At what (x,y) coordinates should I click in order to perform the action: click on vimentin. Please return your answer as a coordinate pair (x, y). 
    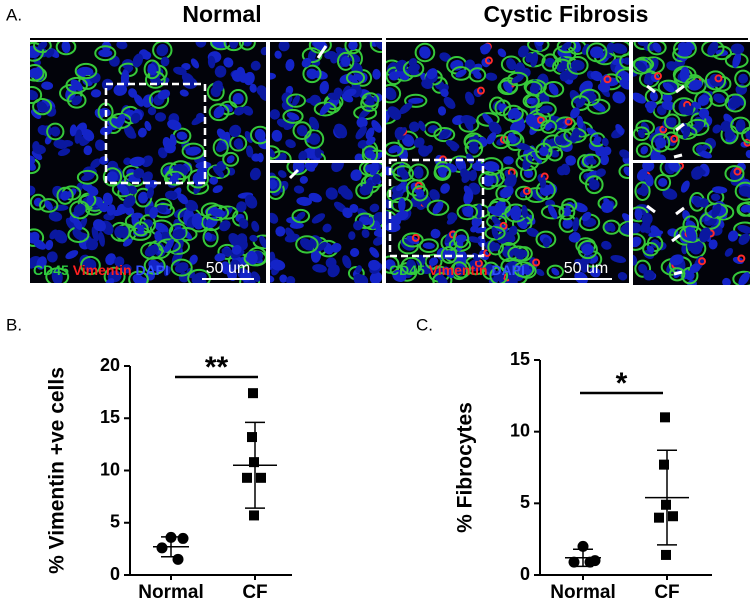
    Looking at the image, I should click on (657, 76).